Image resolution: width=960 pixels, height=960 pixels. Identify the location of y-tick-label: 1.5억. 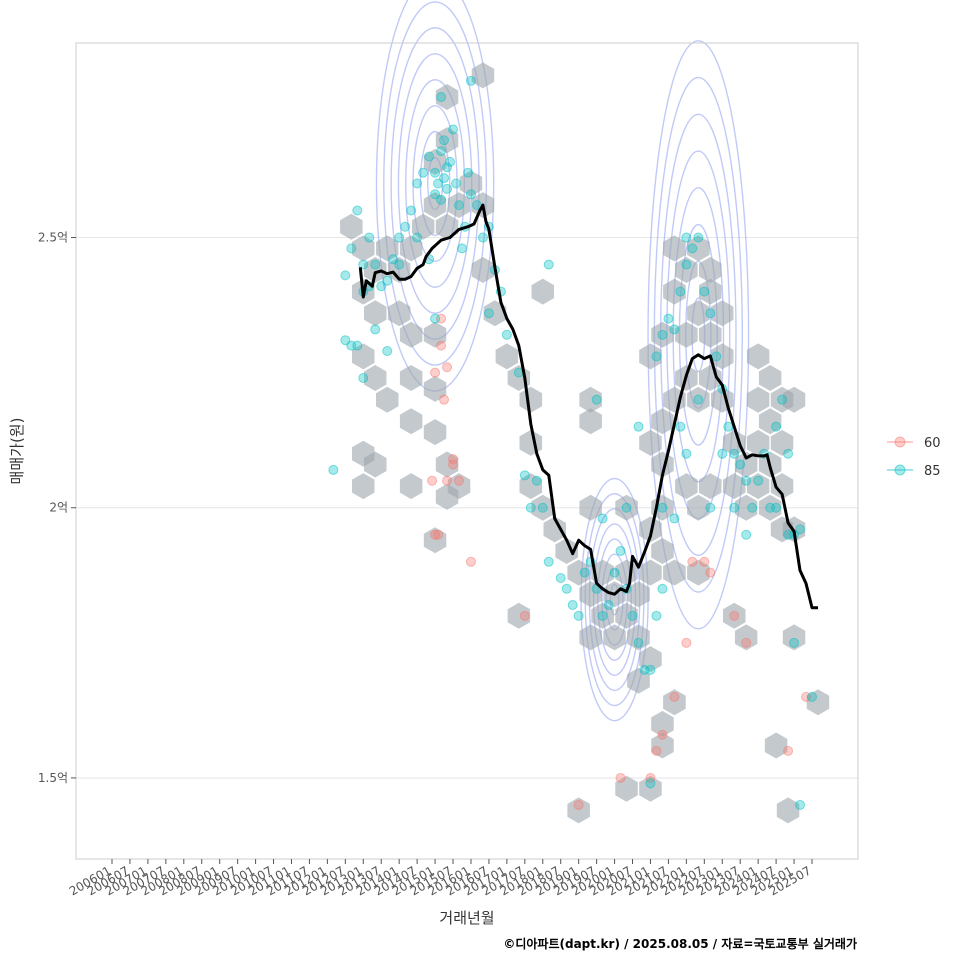
(53, 778).